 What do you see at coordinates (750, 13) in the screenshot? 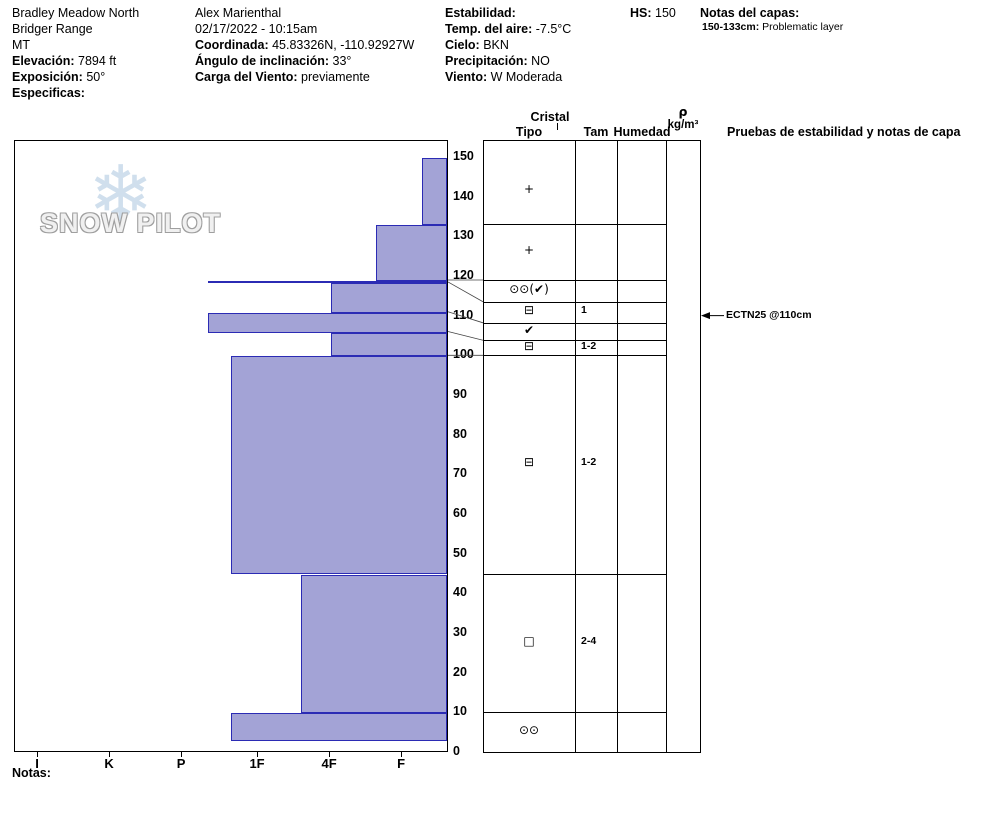
I see `layer-notes-title: Notas del capas:` at bounding box center [750, 13].